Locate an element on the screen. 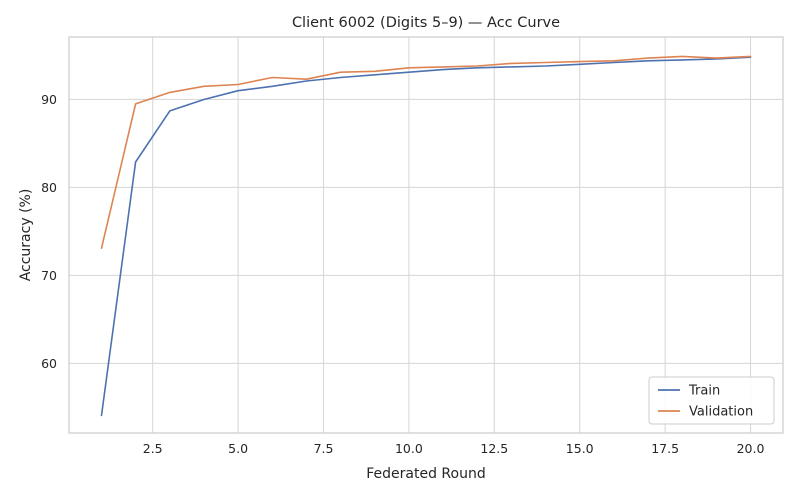  legend-box is located at coordinates (711, 400).